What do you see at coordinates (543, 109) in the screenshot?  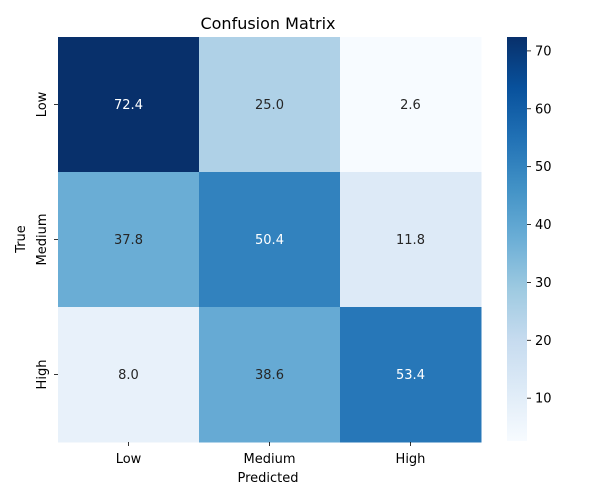 I see `colorbar-tick-label: 60` at bounding box center [543, 109].